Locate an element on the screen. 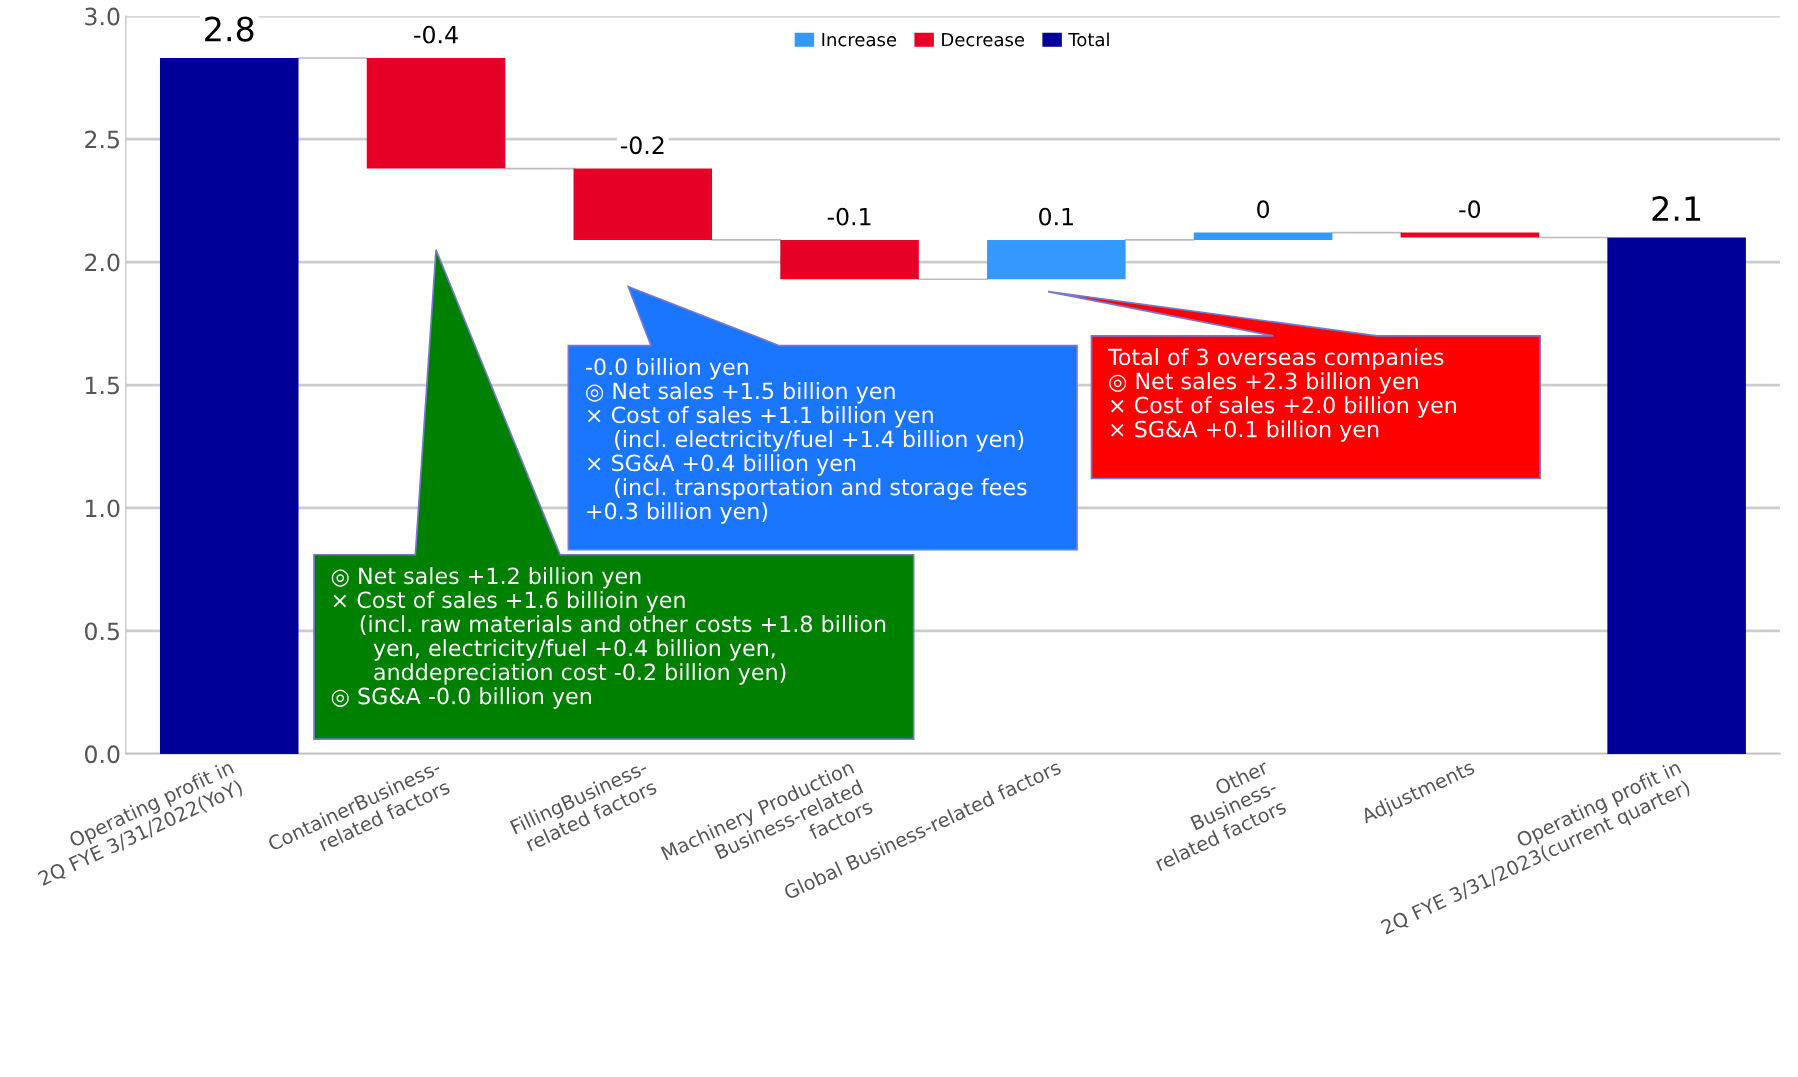 This screenshot has width=1798, height=1077. y-tick-label: 0.0 is located at coordinates (102, 754).